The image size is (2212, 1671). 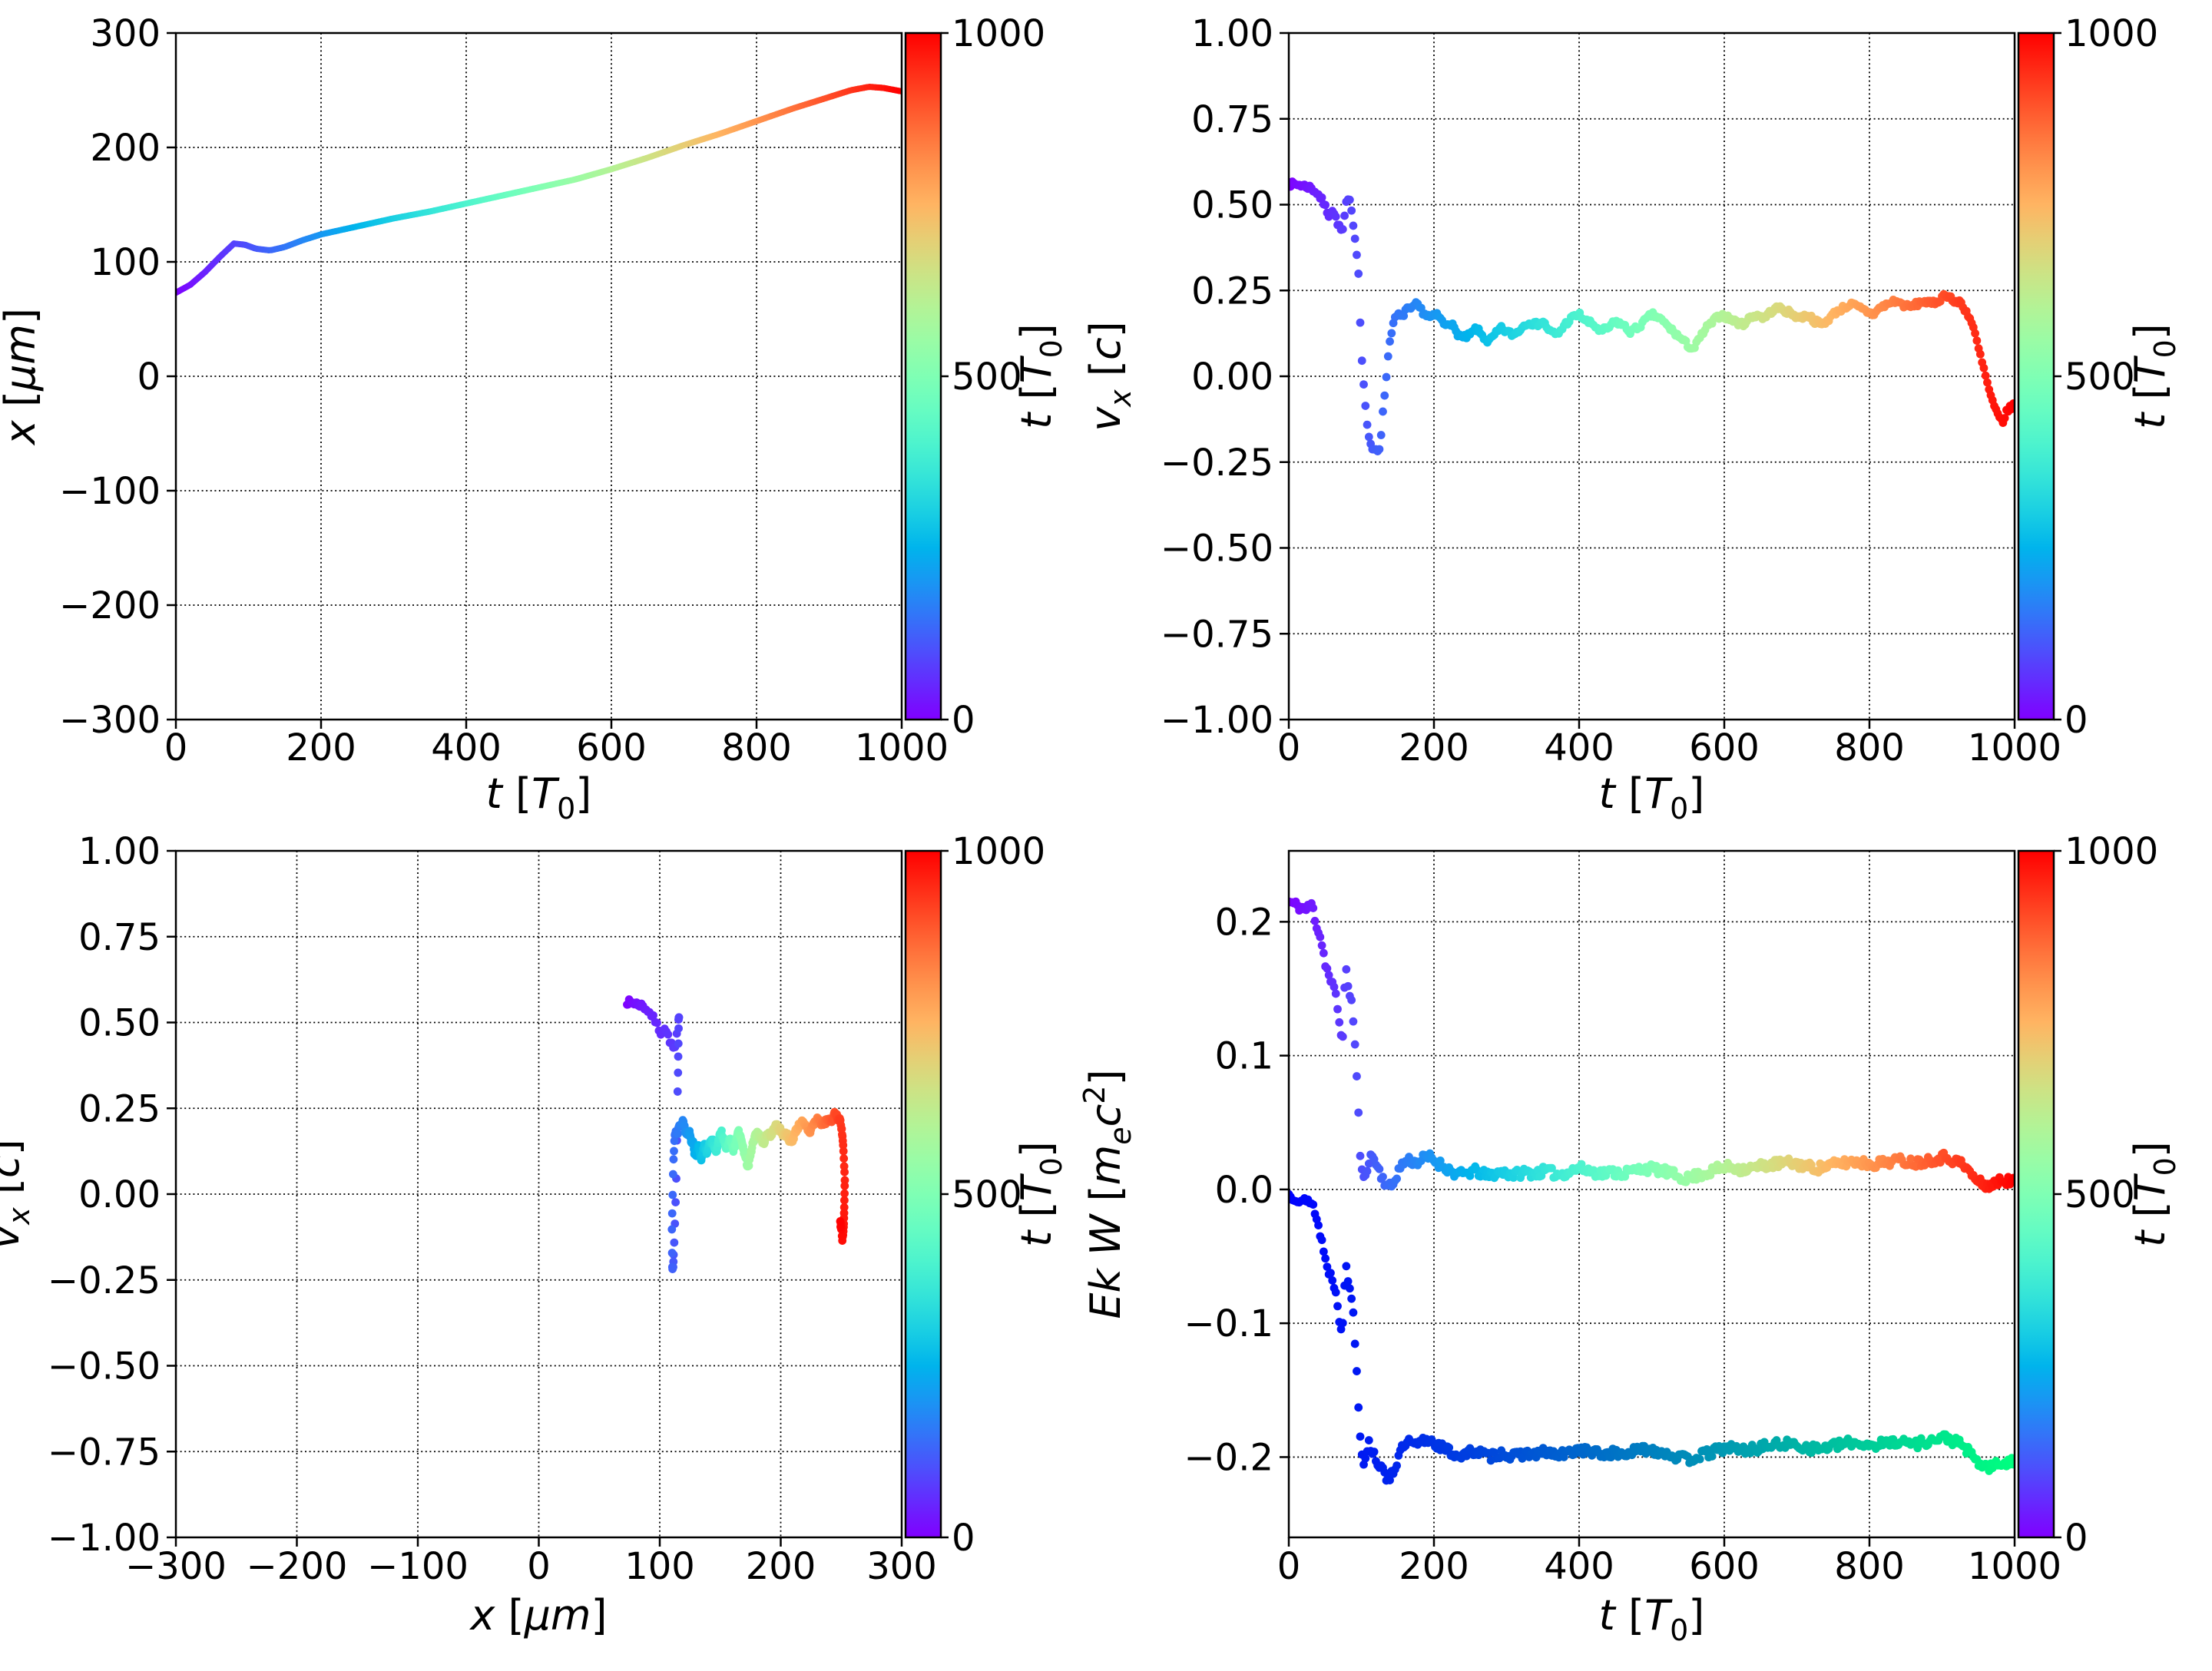 What do you see at coordinates (176, 1566) in the screenshot?
I see `x-tick-label: −300` at bounding box center [176, 1566].